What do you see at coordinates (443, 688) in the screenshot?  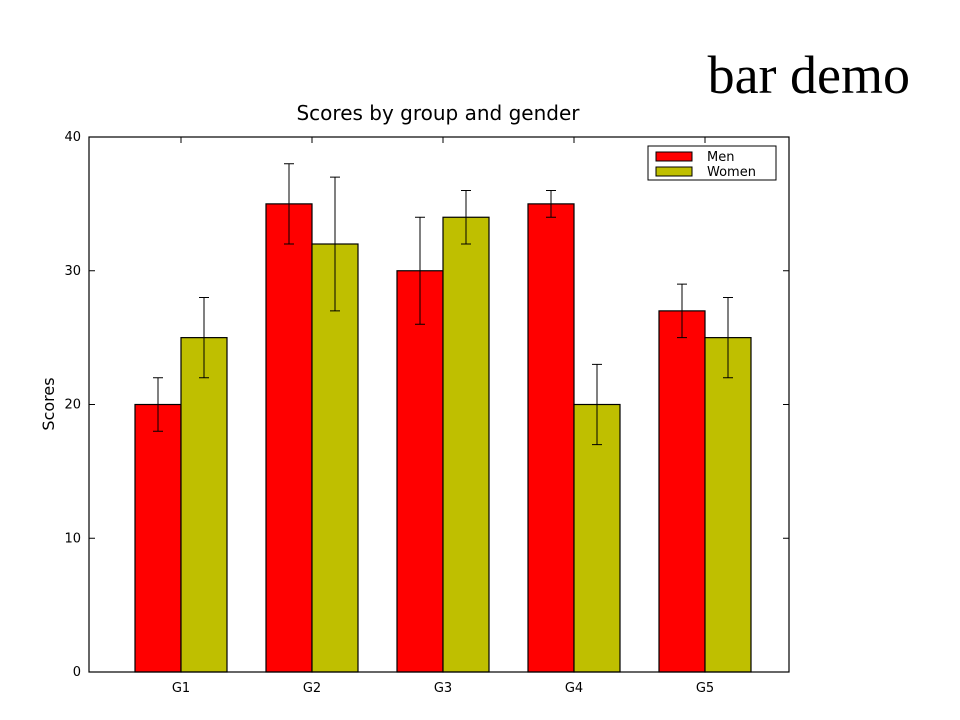 I see `x-tick-label-g3: G3` at bounding box center [443, 688].